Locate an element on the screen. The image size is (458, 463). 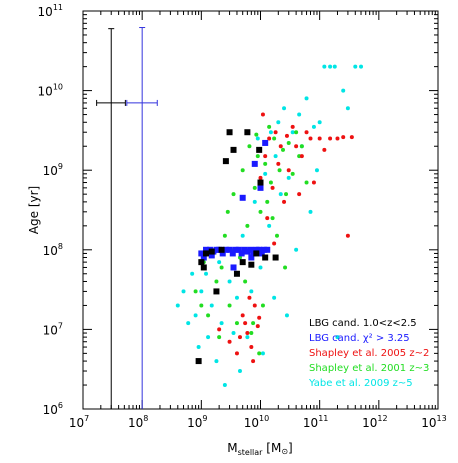
x-tick-exponent: 10 is located at coordinates (264, 418).